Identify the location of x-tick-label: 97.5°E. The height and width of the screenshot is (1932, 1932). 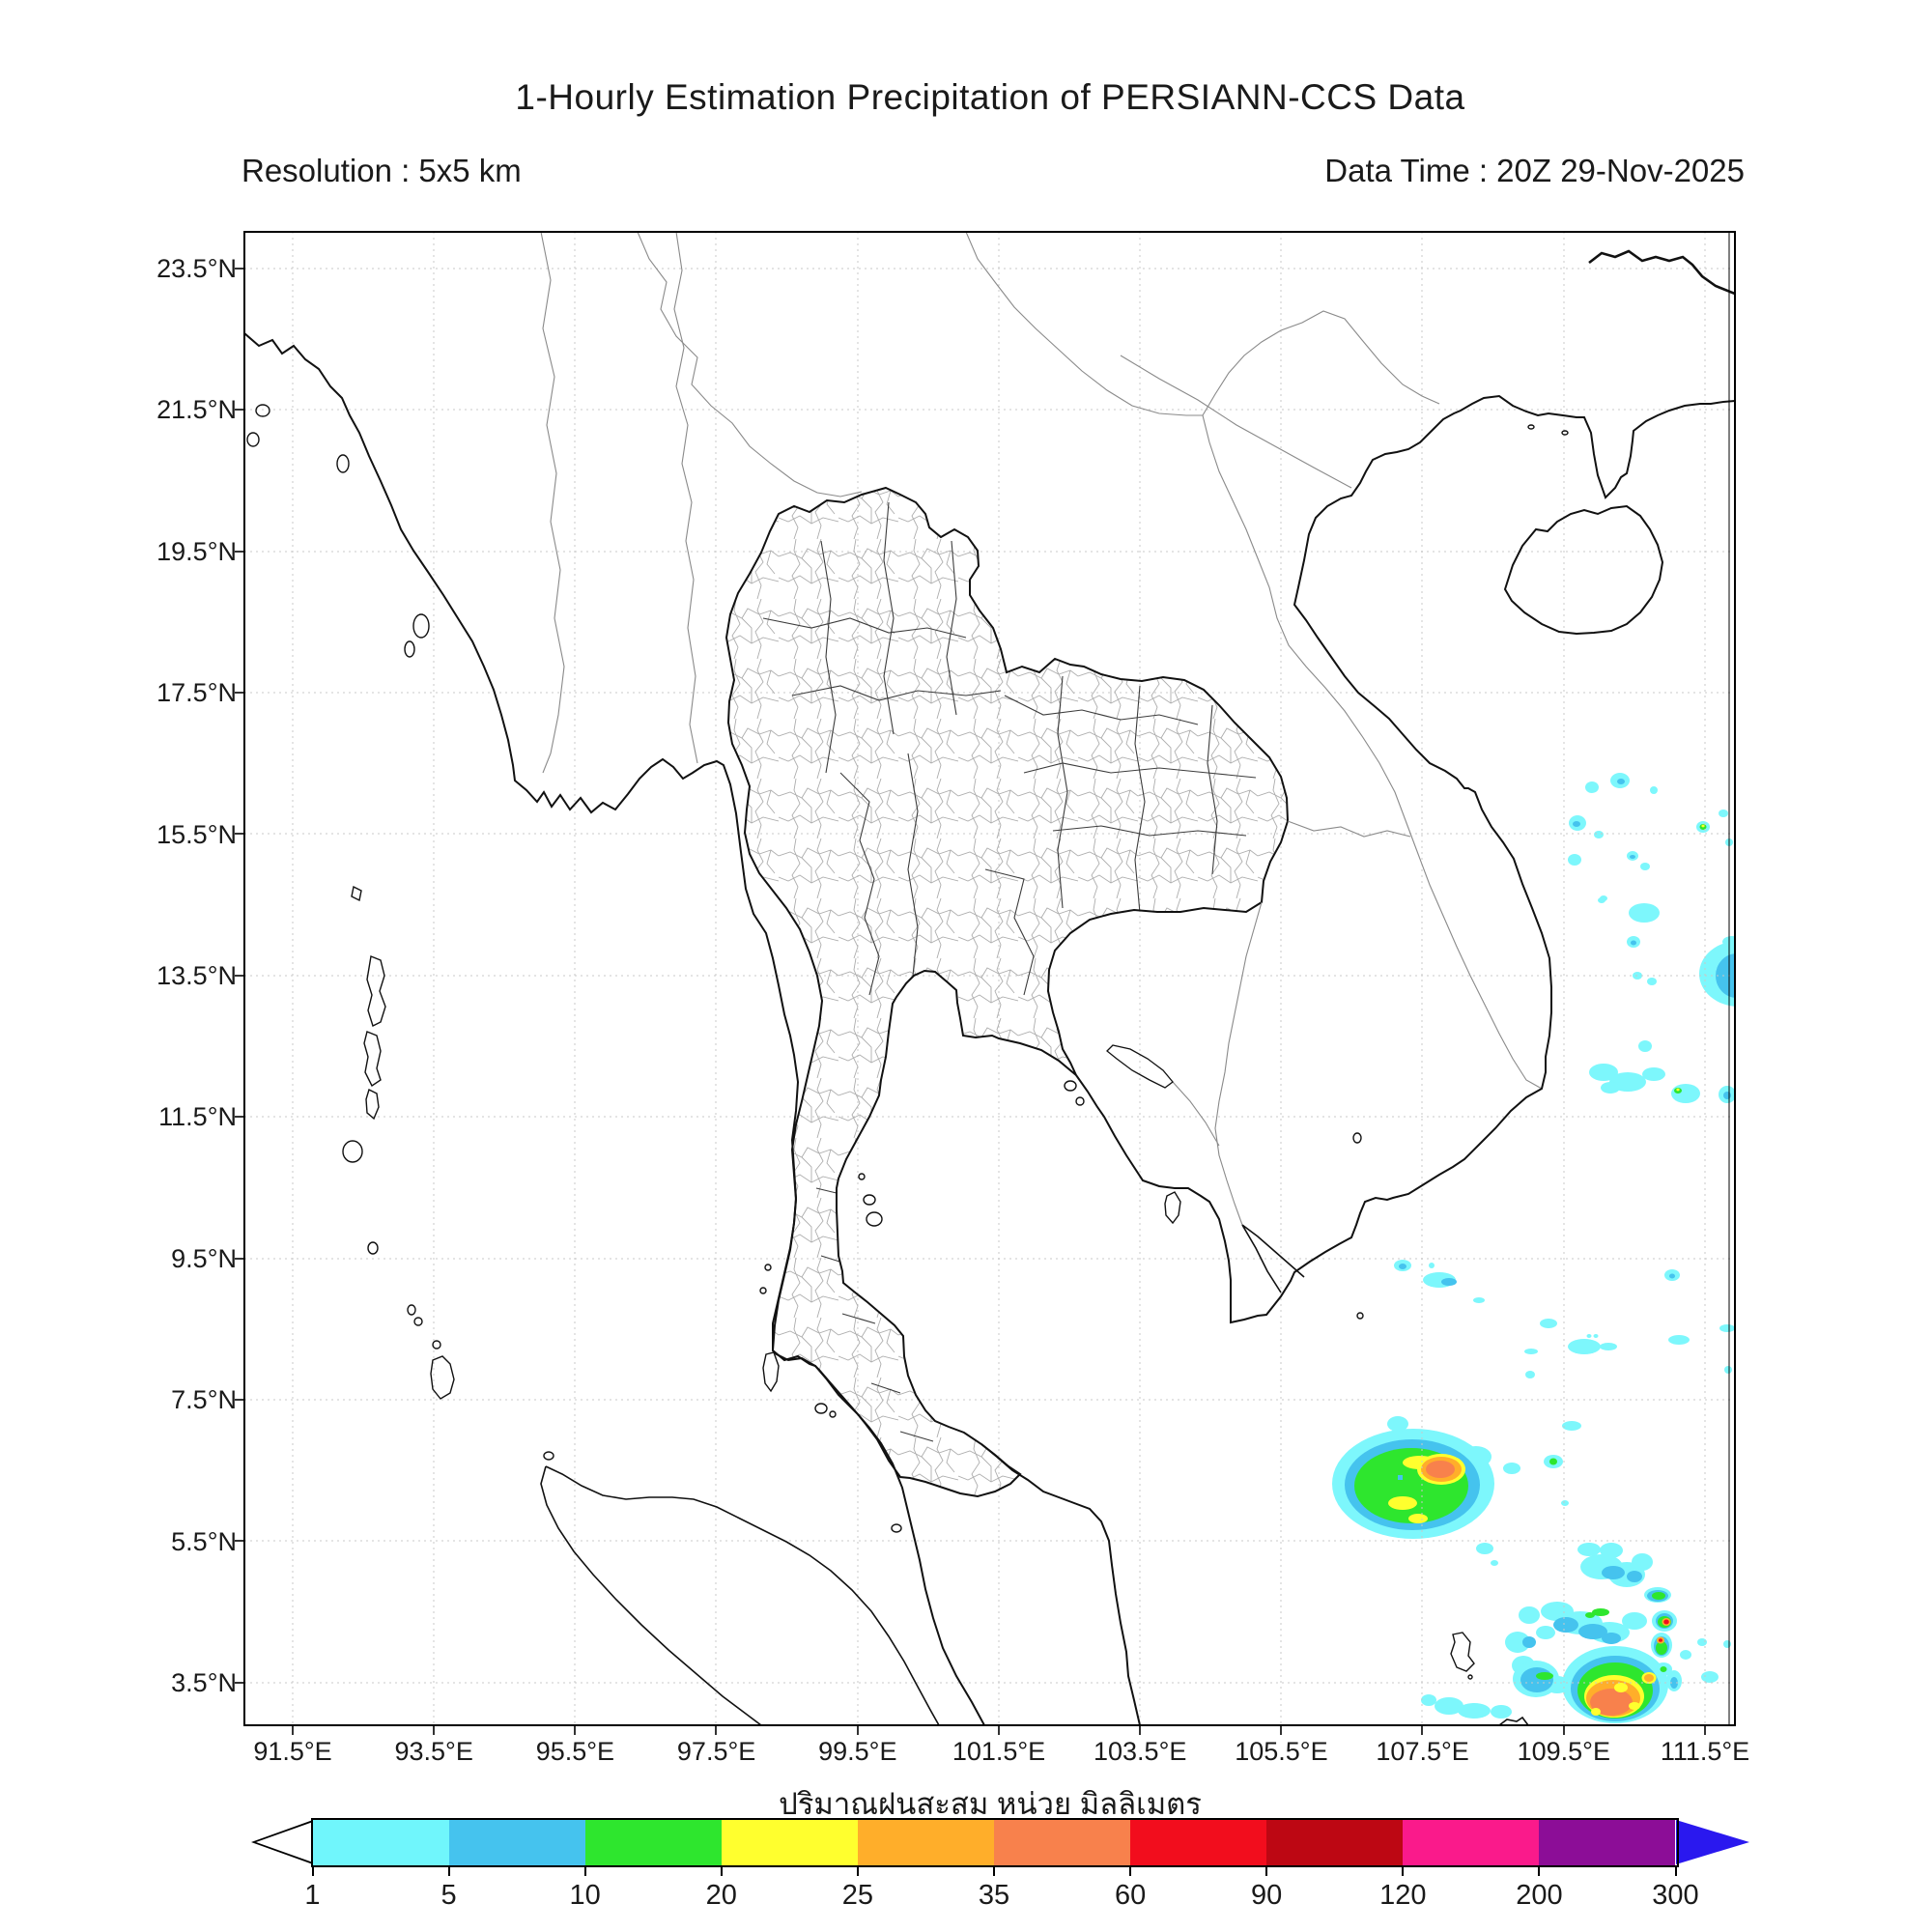
(716, 1751).